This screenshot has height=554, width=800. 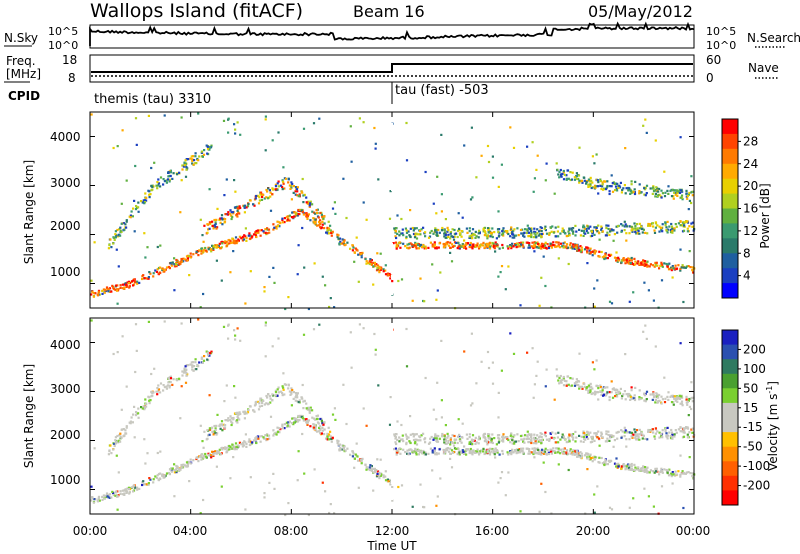 I want to click on power-point-1930, so click(x=235, y=191).